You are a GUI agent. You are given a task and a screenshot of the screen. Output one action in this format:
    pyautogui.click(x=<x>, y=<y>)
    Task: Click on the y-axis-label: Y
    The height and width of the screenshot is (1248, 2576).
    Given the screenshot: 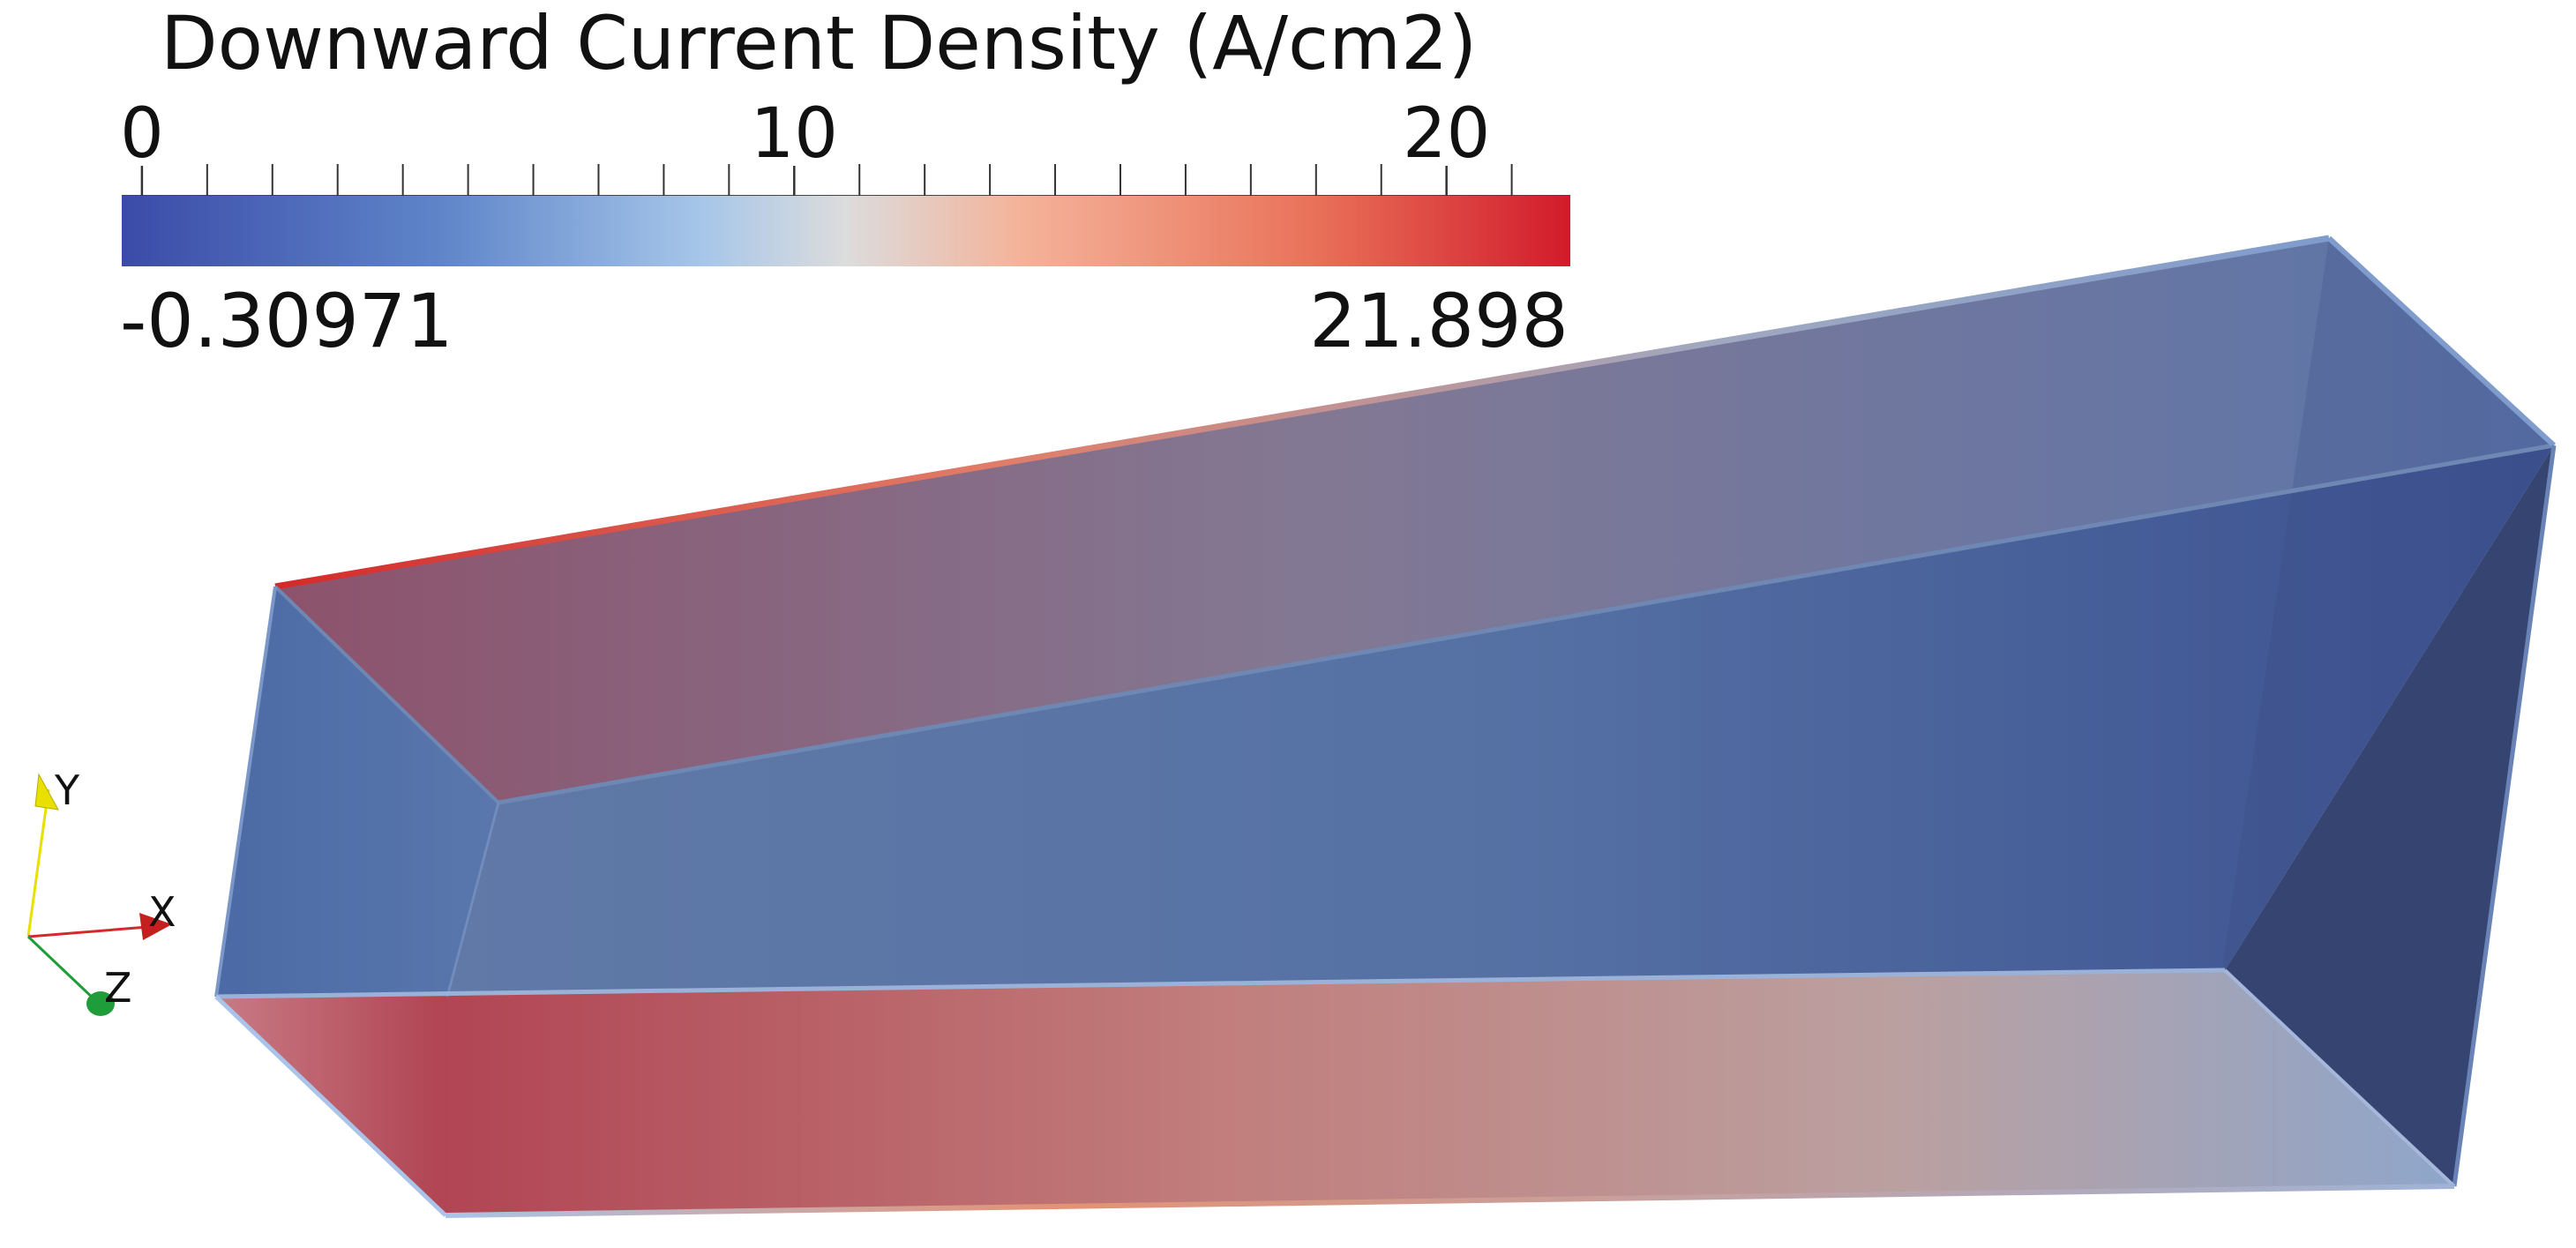 What is the action you would take?
    pyautogui.click(x=67, y=790)
    